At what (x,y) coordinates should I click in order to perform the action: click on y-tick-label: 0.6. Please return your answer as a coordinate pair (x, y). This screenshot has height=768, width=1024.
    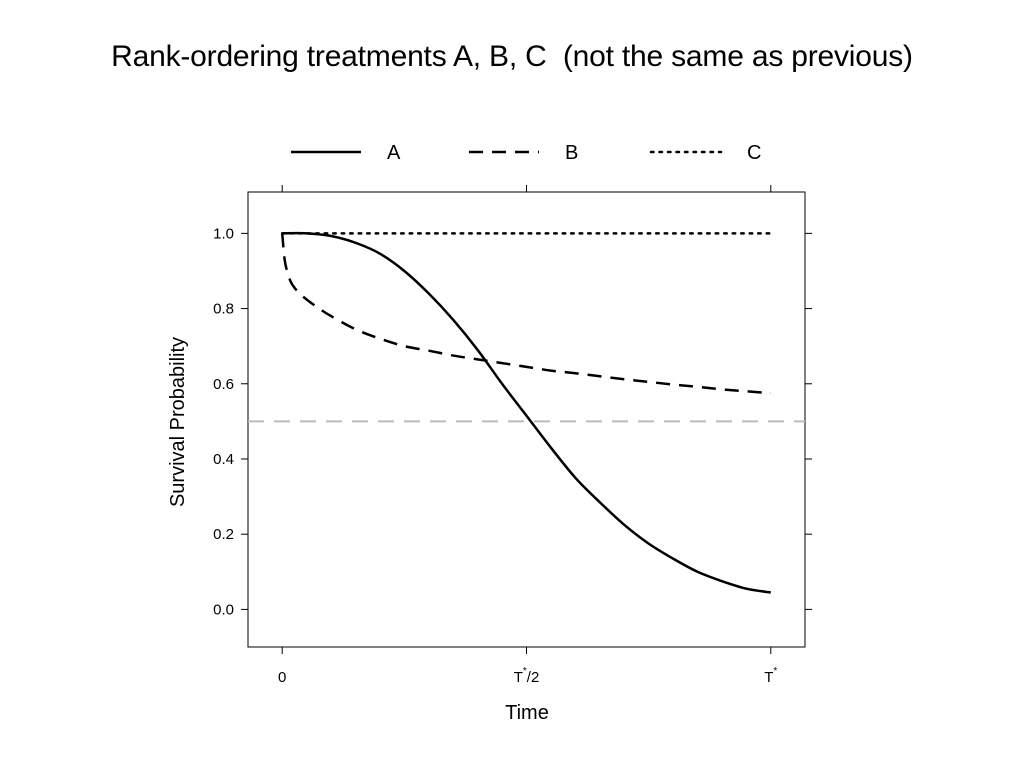
    Looking at the image, I should click on (223, 384).